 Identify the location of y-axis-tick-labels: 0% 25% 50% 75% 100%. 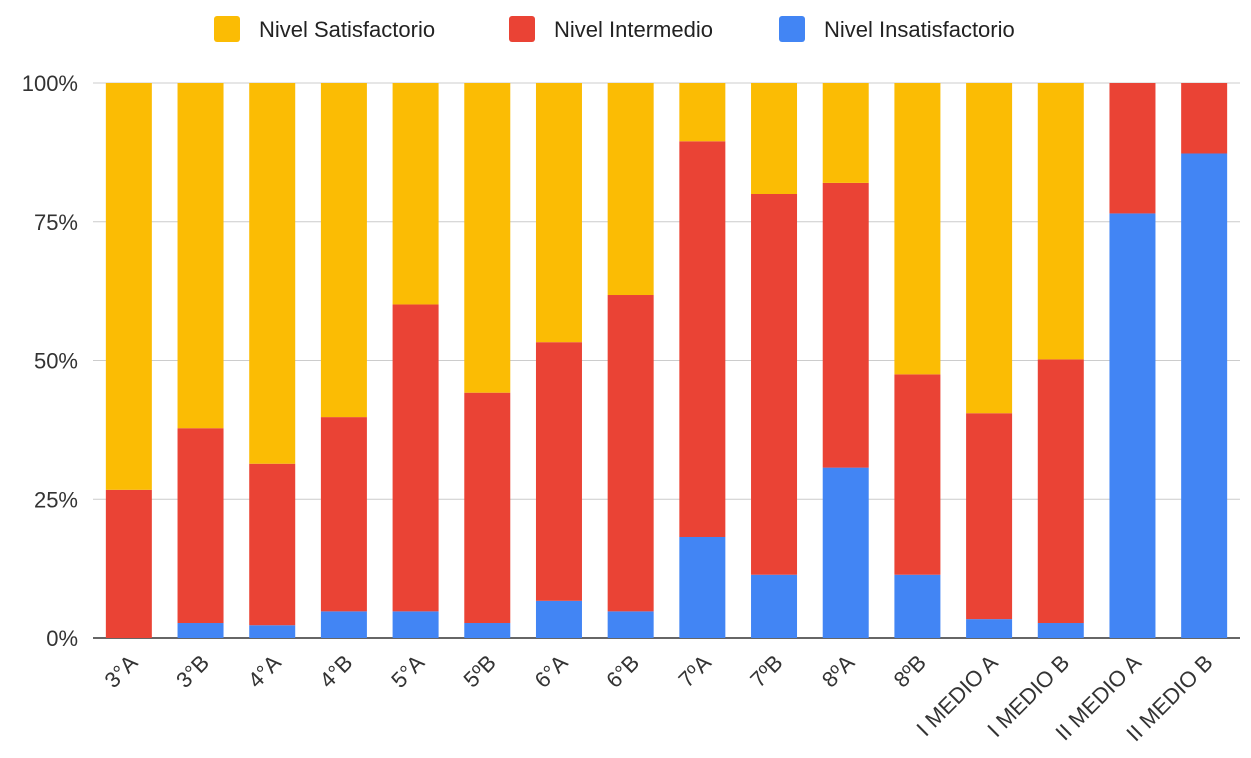
(50, 361).